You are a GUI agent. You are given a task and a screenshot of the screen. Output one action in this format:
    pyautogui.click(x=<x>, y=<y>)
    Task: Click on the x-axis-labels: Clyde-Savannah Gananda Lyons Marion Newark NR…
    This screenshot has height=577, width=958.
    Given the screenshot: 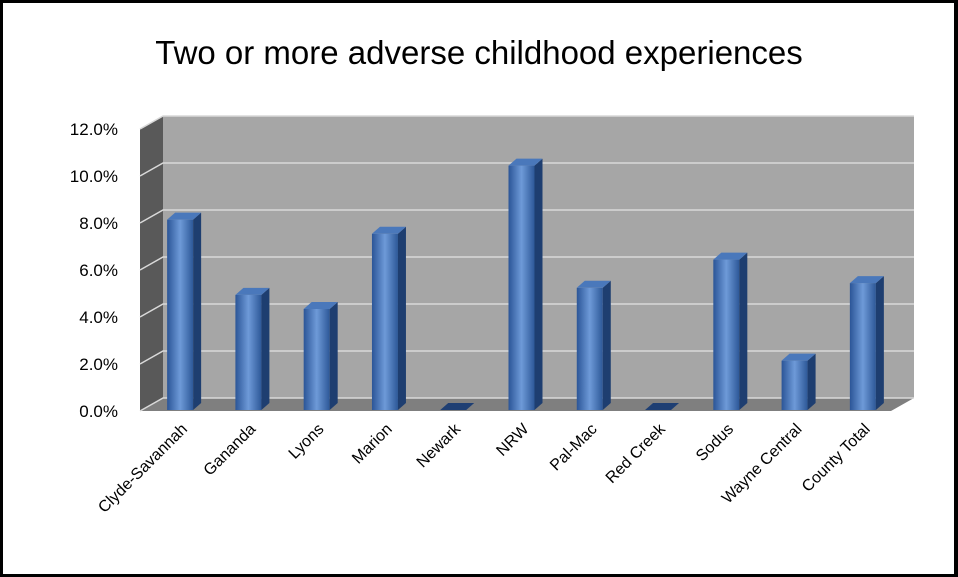 What is the action you would take?
    pyautogui.click(x=484, y=468)
    